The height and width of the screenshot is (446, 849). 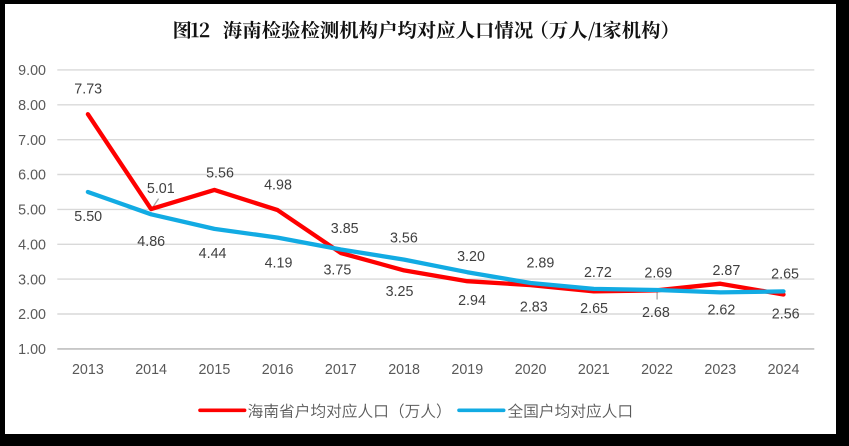 I want to click on svg-text: 3.20, so click(x=471, y=257).